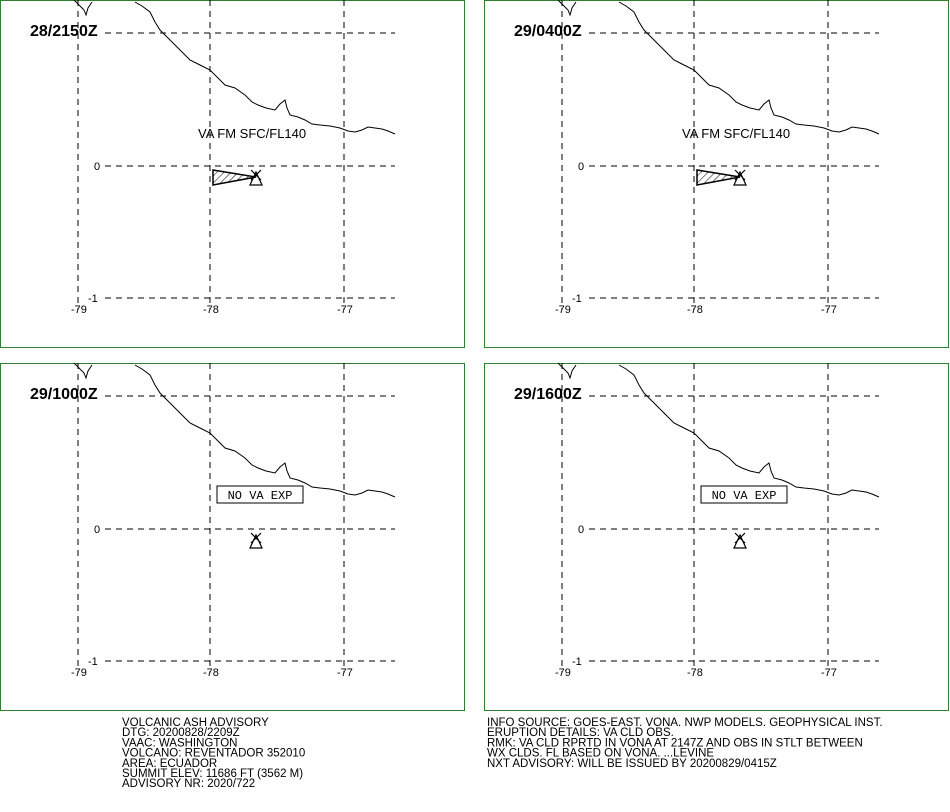 The image size is (950, 812). Describe the element at coordinates (64, 394) in the screenshot. I see `valid-time: 29/1000Z` at that location.